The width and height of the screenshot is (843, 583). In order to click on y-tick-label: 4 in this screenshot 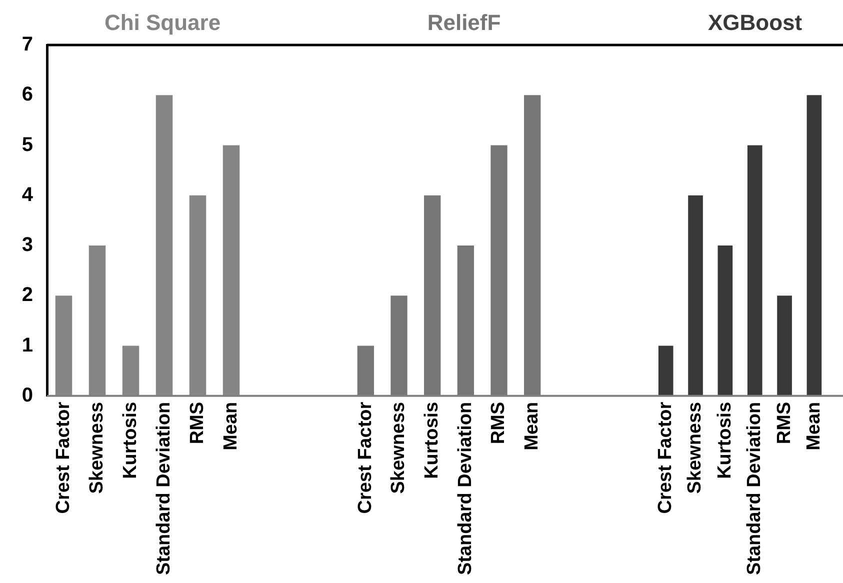, I will do `click(28, 195)`.